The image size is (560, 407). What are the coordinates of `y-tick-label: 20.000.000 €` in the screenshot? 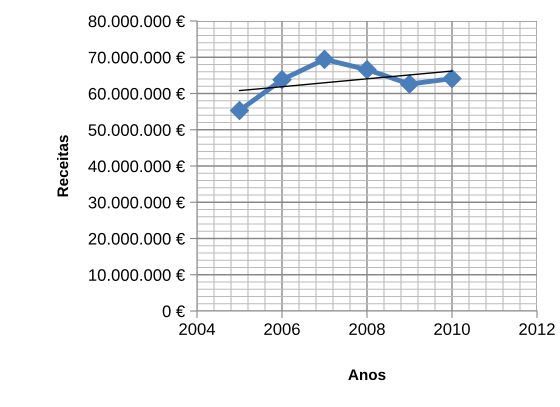 It's located at (136, 238).